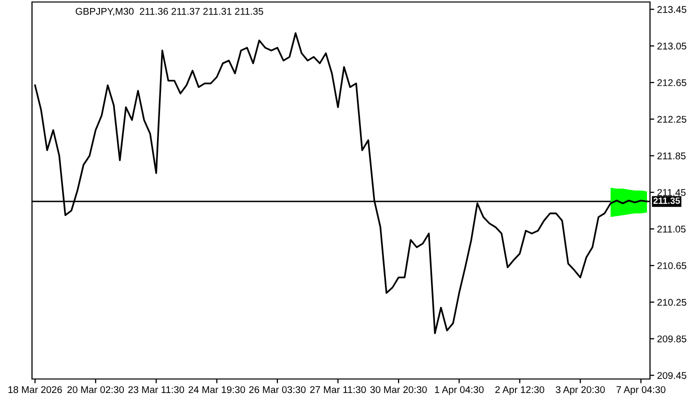 Image resolution: width=700 pixels, height=400 pixels. Describe the element at coordinates (671, 192) in the screenshot. I see `y-tick-label: 211.45` at that location.